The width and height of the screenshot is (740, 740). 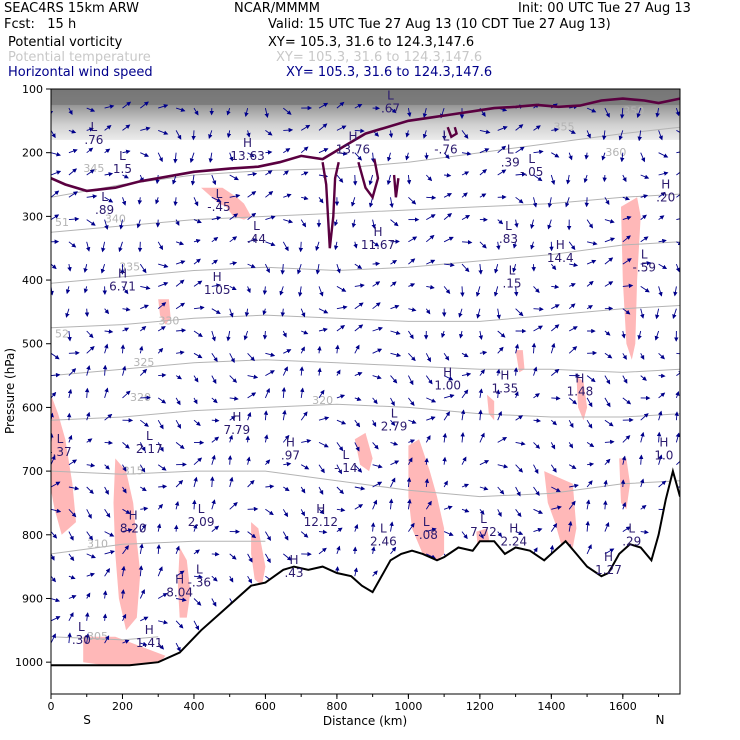 What do you see at coordinates (93, 168) in the screenshot?
I see `theta-label: 345` at bounding box center [93, 168].